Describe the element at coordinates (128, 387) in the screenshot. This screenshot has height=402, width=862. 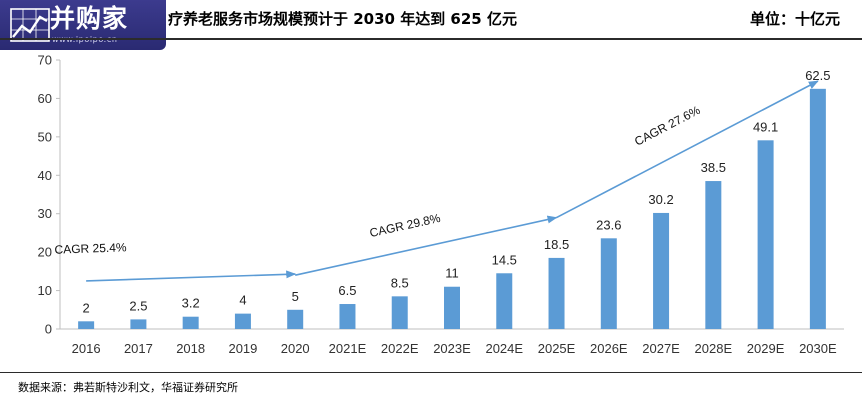
I see `source-note: 数据来源：弗若斯特沙利文，华福证券研究所` at that location.